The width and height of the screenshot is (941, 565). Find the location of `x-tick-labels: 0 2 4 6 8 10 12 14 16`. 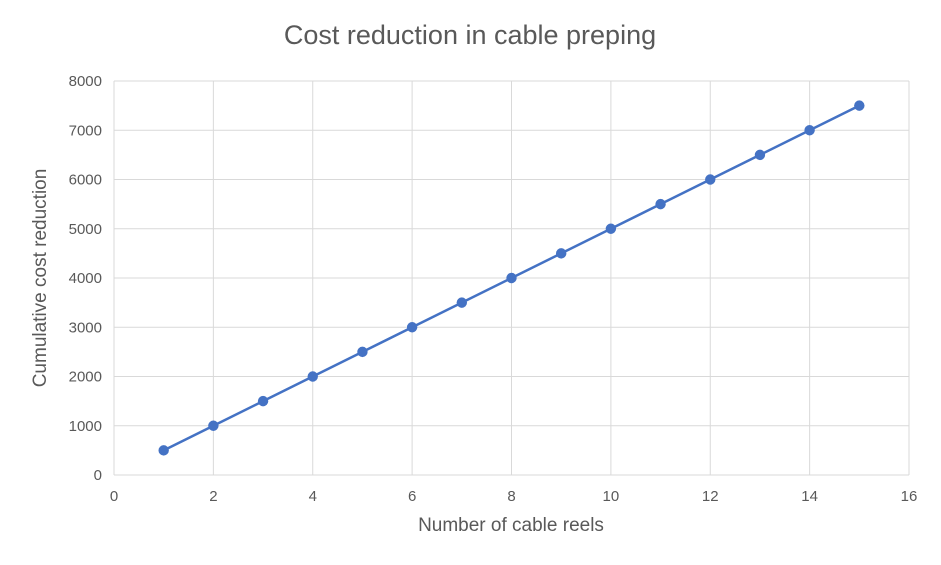

x-tick-labels: 0 2 4 6 8 10 12 14 16 is located at coordinates (514, 496).